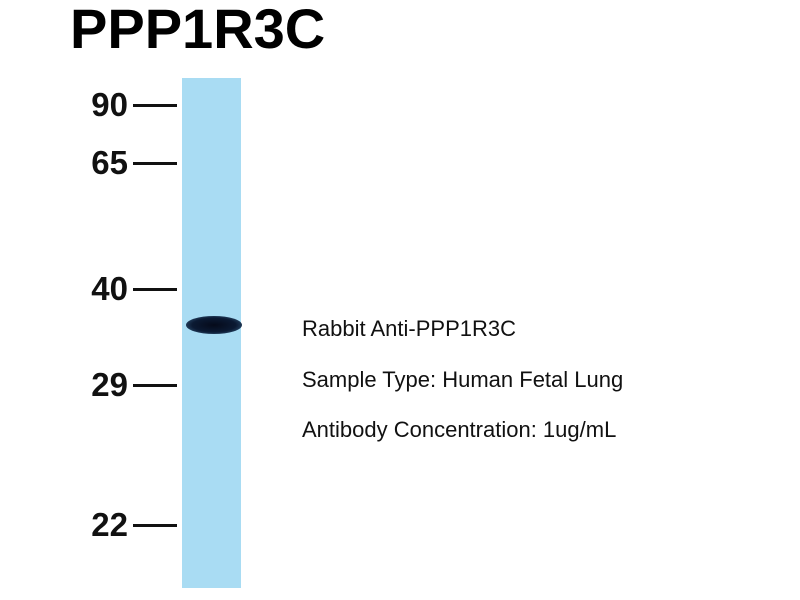 This screenshot has height=600, width=800. I want to click on marker-label: 40, so click(109, 288).